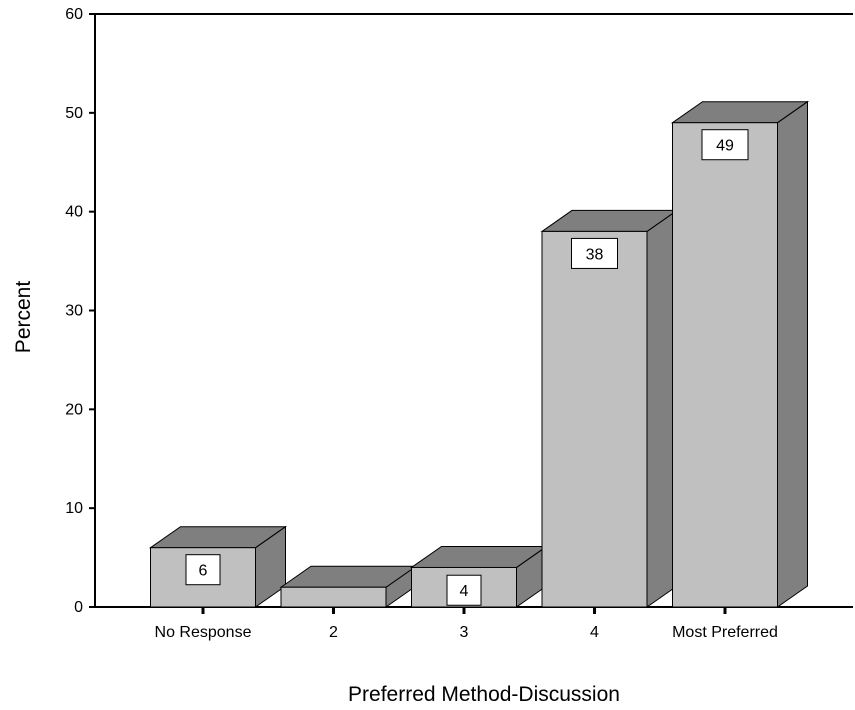 The height and width of the screenshot is (710, 855). I want to click on x-tick-label: Most Preferred, so click(725, 632).